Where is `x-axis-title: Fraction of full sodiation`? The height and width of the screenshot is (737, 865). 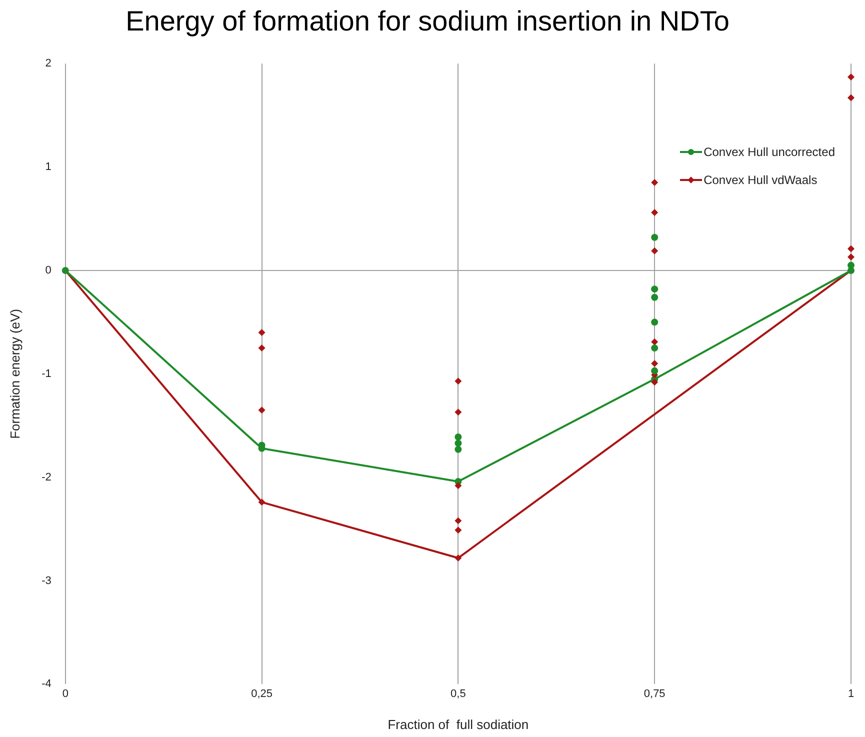
x-axis-title: Fraction of full sodiation is located at coordinates (458, 724).